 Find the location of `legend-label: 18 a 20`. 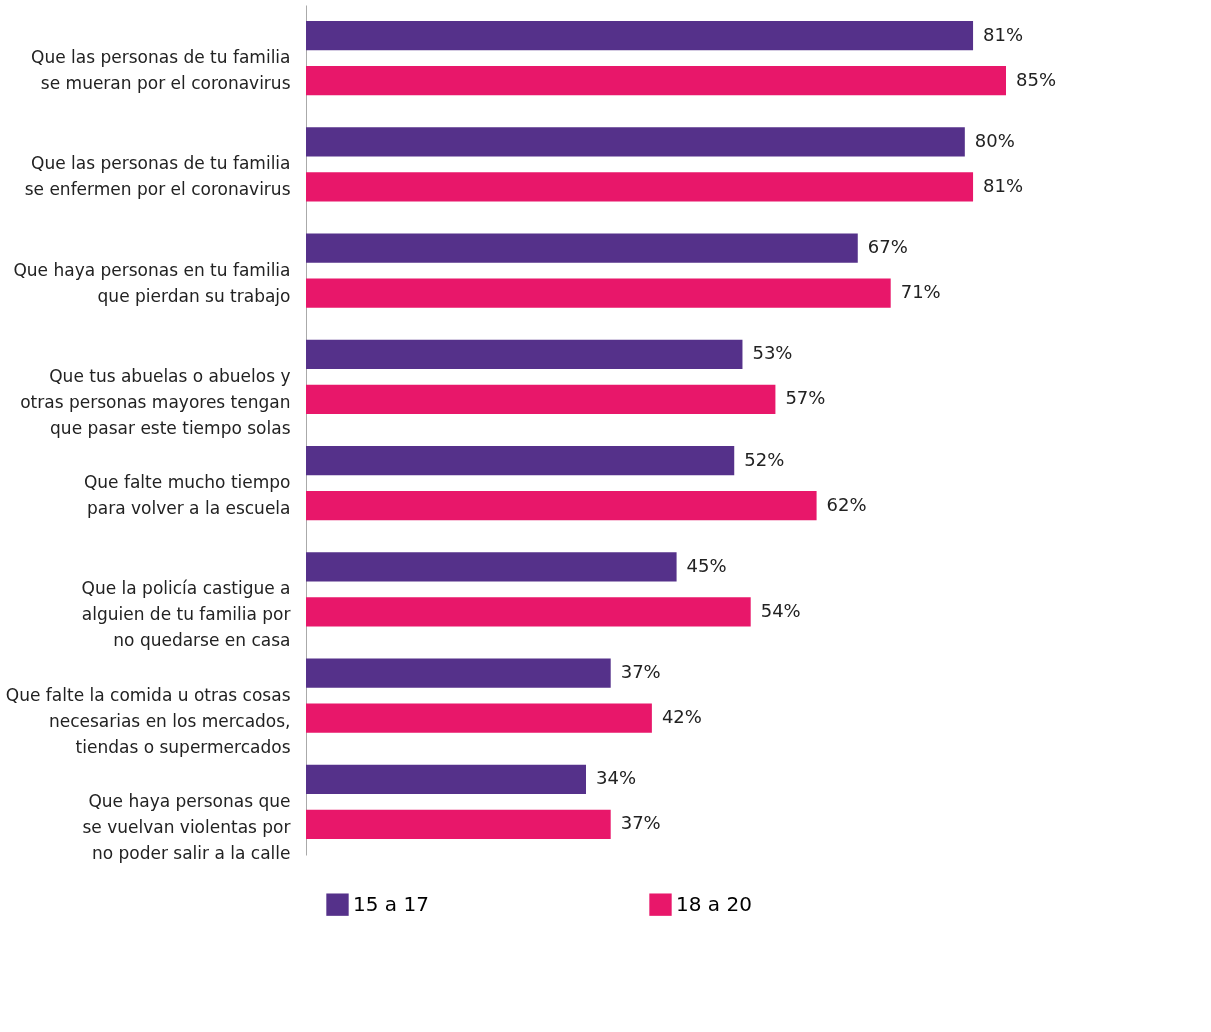

legend-label: 18 a 20 is located at coordinates (714, 903).